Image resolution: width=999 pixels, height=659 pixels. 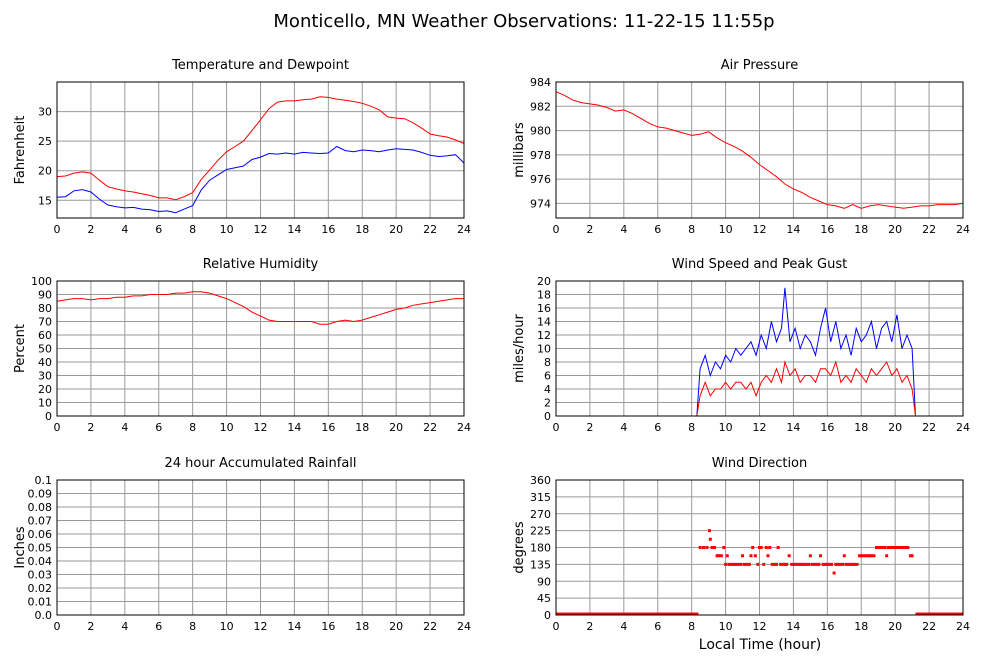 What do you see at coordinates (45, 171) in the screenshot?
I see `y-tick-label: 20` at bounding box center [45, 171].